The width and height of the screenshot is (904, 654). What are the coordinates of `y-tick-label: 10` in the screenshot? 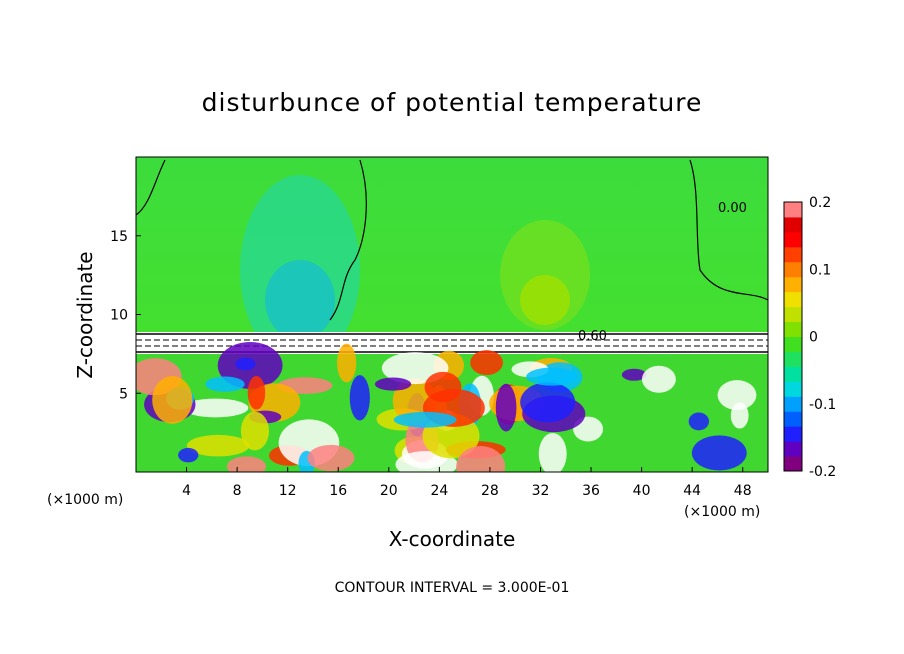 It's located at (119, 316).